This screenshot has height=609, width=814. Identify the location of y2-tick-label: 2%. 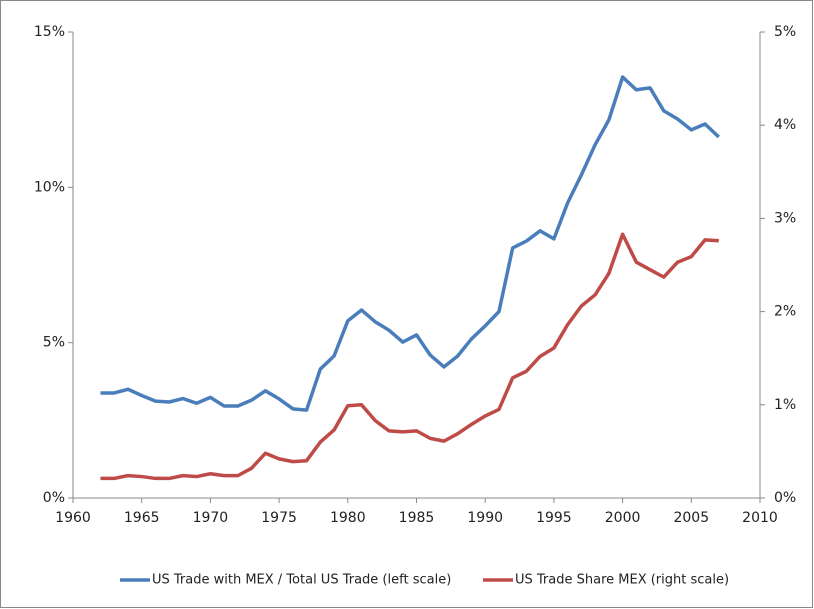
(785, 312).